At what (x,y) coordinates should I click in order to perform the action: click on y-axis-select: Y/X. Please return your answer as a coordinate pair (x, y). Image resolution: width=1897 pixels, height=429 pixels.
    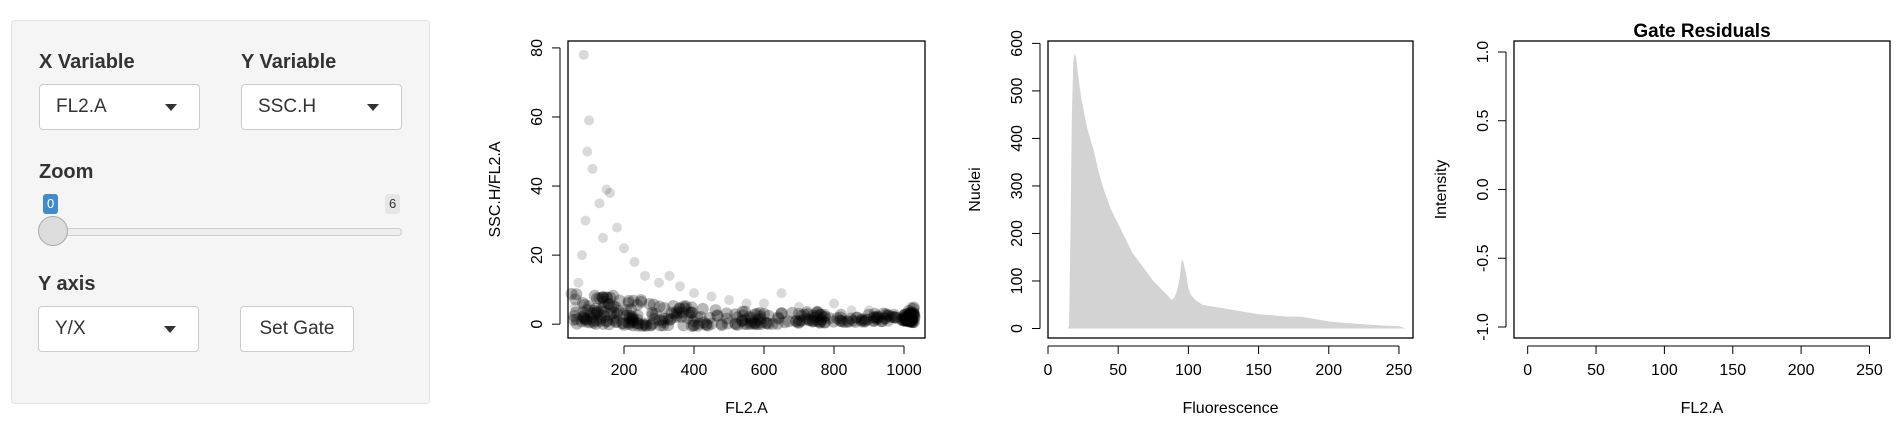
    Looking at the image, I should click on (118, 329).